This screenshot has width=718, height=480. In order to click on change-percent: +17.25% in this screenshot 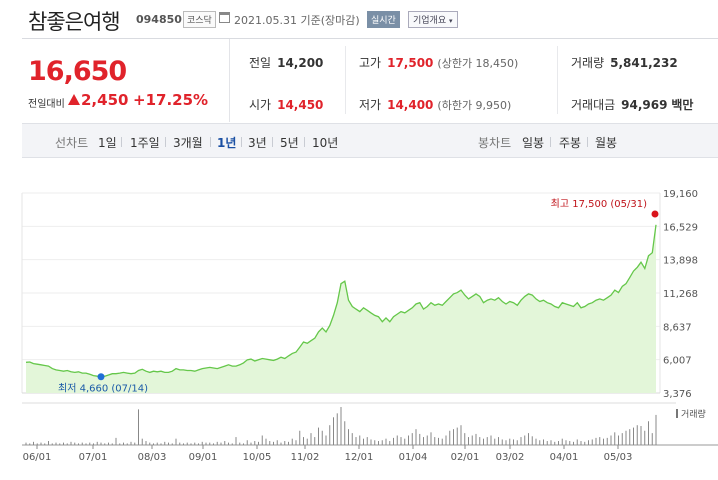, I will do `click(171, 100)`.